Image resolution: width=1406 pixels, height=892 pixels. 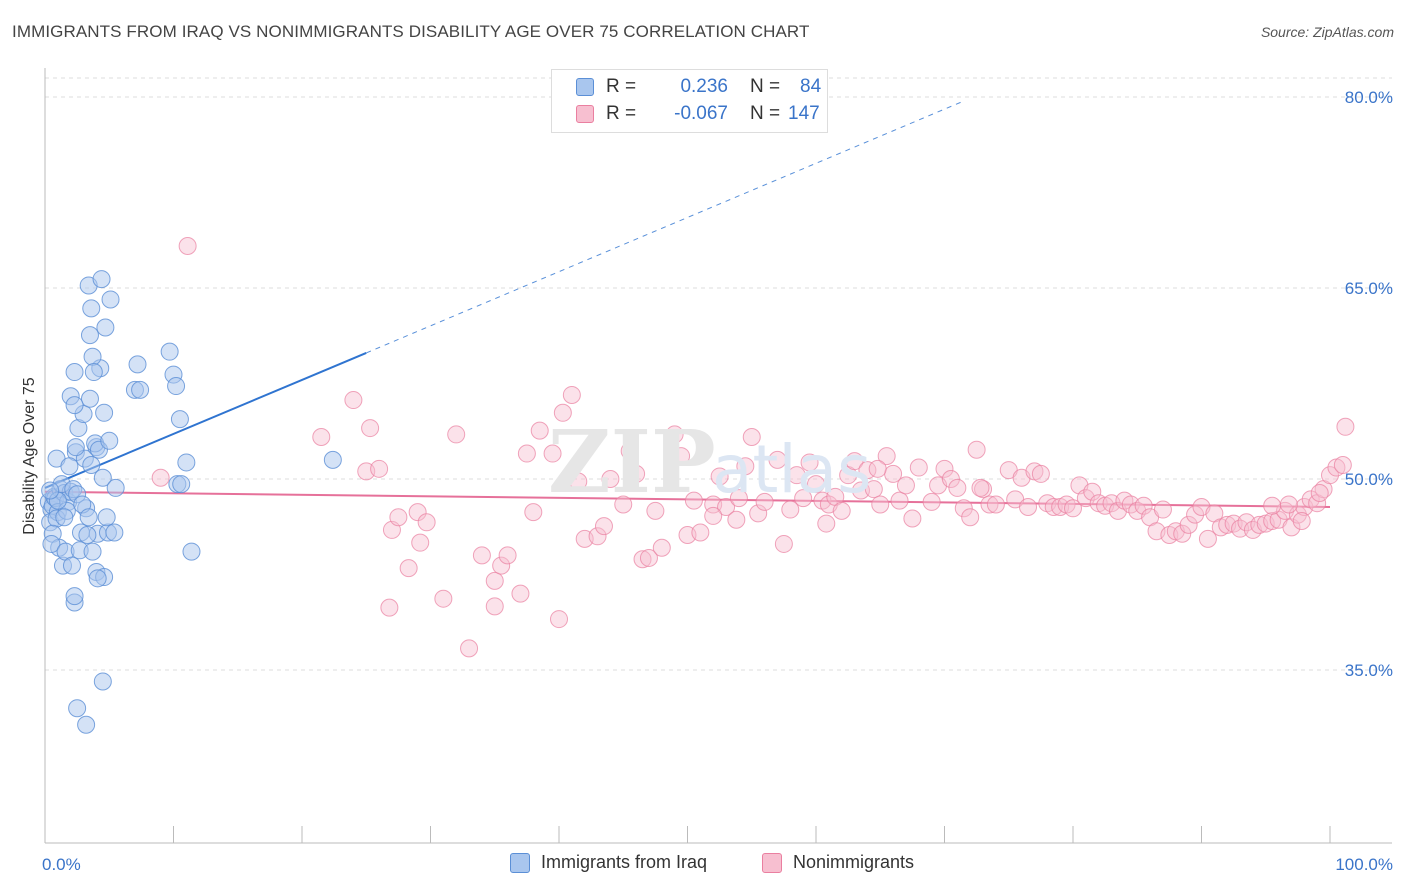 I want to click on n-label: N =, so click(x=765, y=113).